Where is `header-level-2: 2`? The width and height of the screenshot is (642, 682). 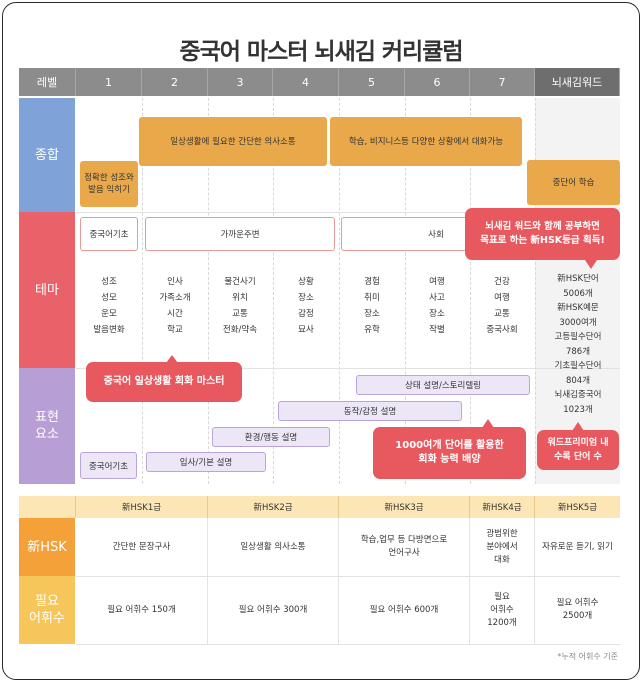 header-level-2: 2 is located at coordinates (175, 82).